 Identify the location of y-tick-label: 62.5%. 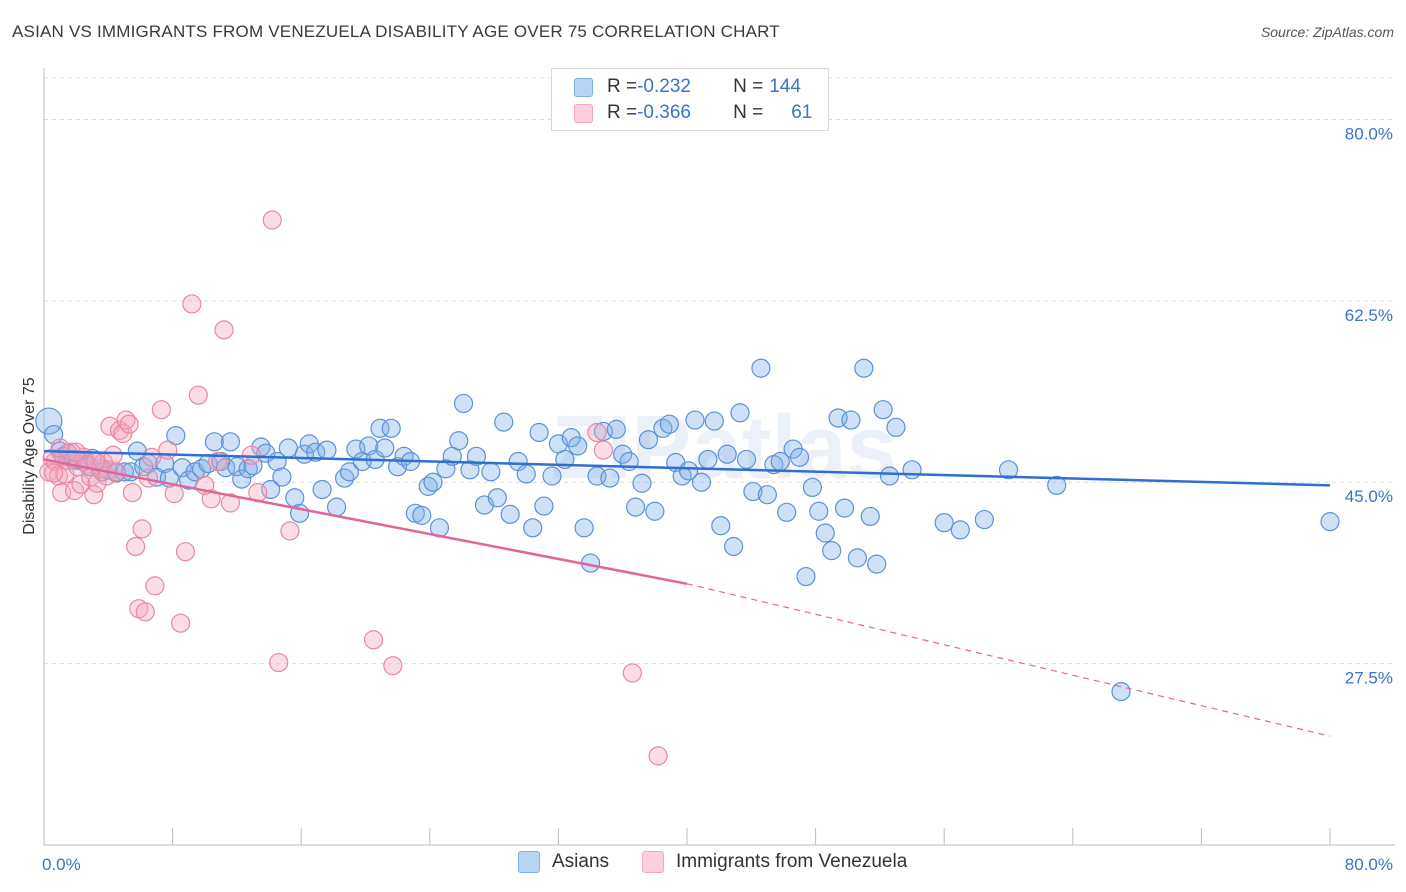
(1369, 315).